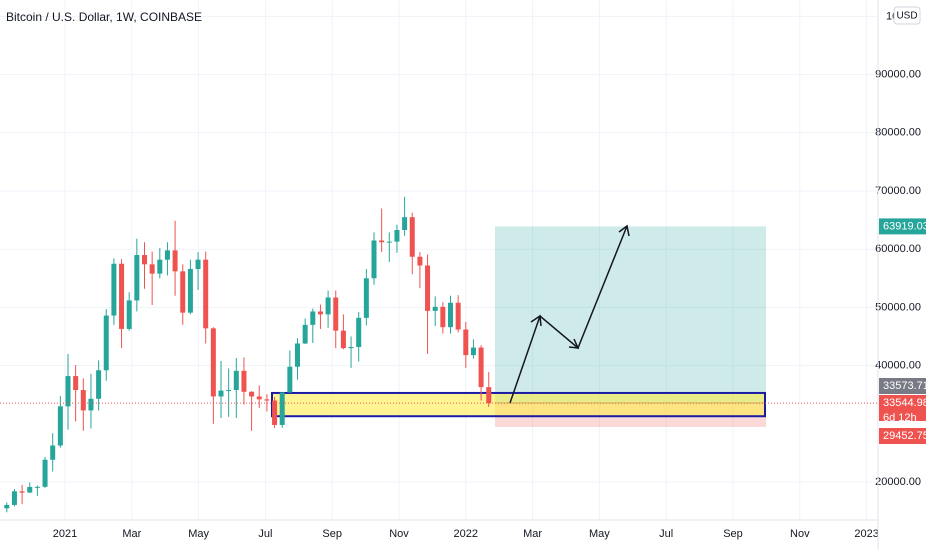 Image resolution: width=932 pixels, height=550 pixels. What do you see at coordinates (332, 534) in the screenshot?
I see `x-tick-label: Sep` at bounding box center [332, 534].